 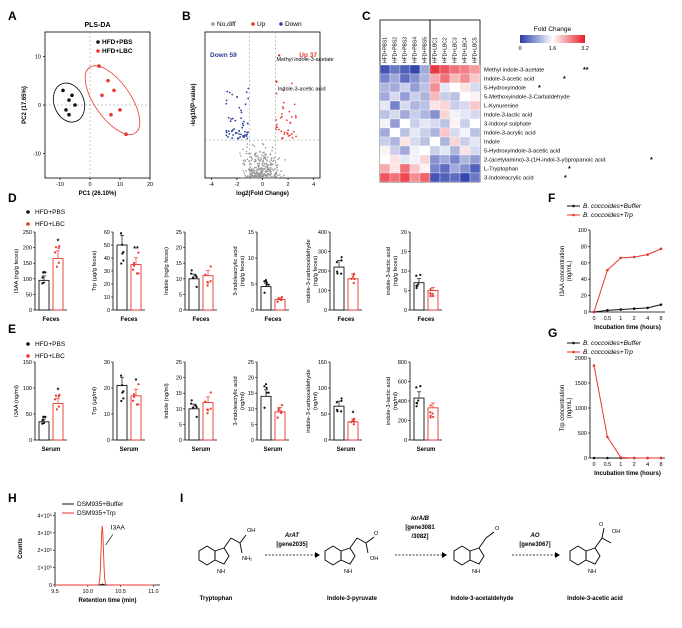 I want to click on chromatogram-trace, so click(x=104, y=555).